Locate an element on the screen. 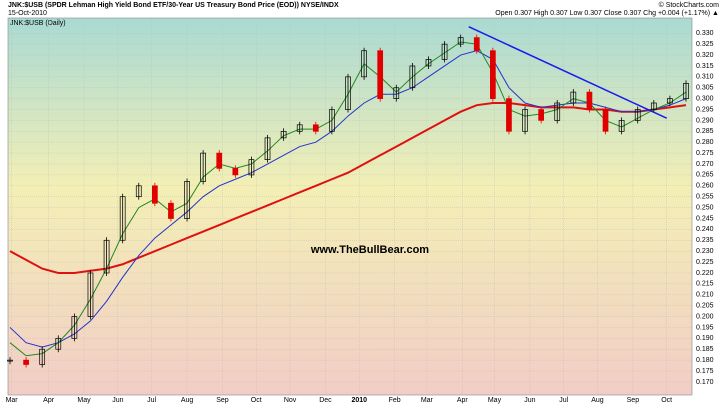  y-tick-label: 0.260 is located at coordinates (705, 186).